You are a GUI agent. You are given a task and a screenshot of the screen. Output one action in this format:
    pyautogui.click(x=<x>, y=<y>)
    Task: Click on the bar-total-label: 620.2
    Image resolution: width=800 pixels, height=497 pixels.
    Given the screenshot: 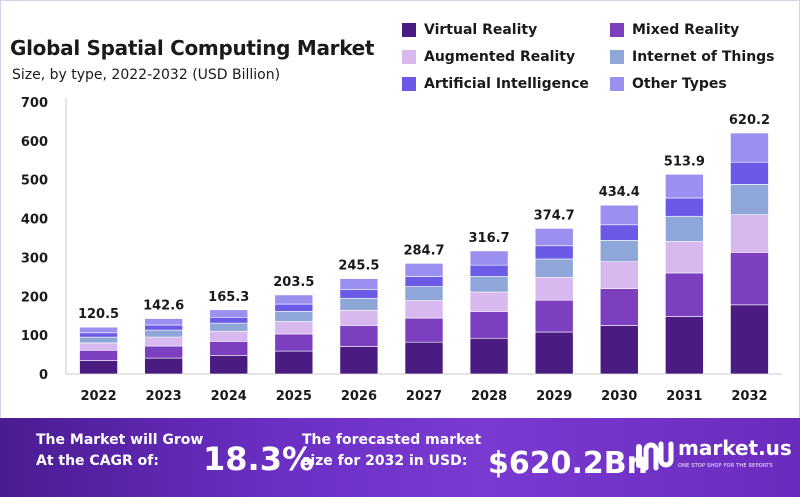 What is the action you would take?
    pyautogui.click(x=749, y=120)
    